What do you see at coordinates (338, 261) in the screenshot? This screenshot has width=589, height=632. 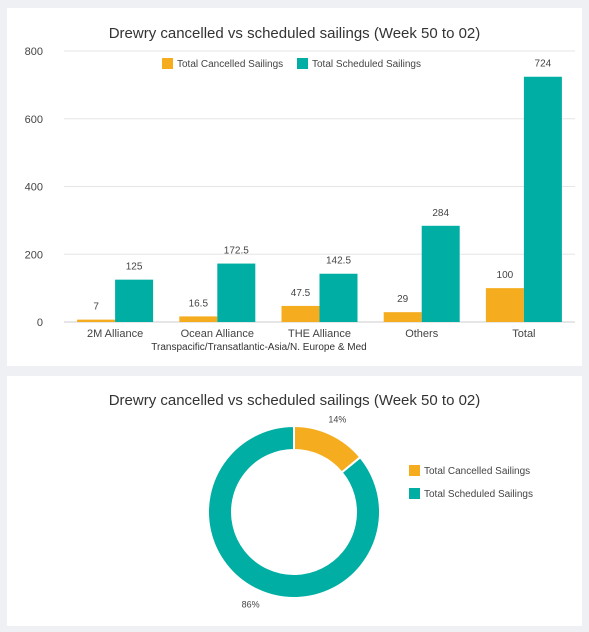 I see `data-label: 142.5` at bounding box center [338, 261].